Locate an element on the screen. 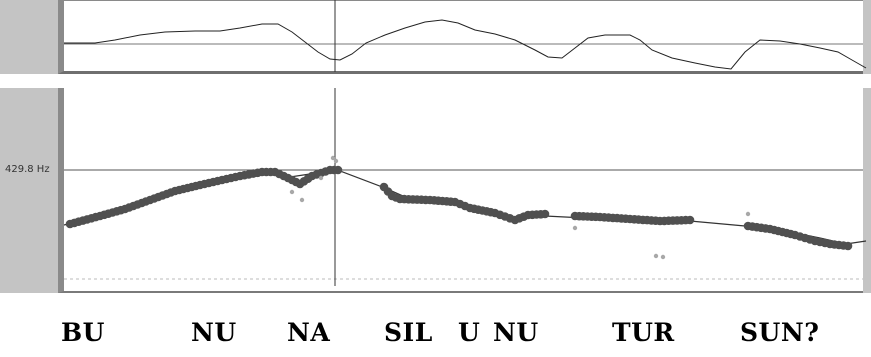 The height and width of the screenshot is (357, 871). syllable-sun: SUN? is located at coordinates (780, 332).